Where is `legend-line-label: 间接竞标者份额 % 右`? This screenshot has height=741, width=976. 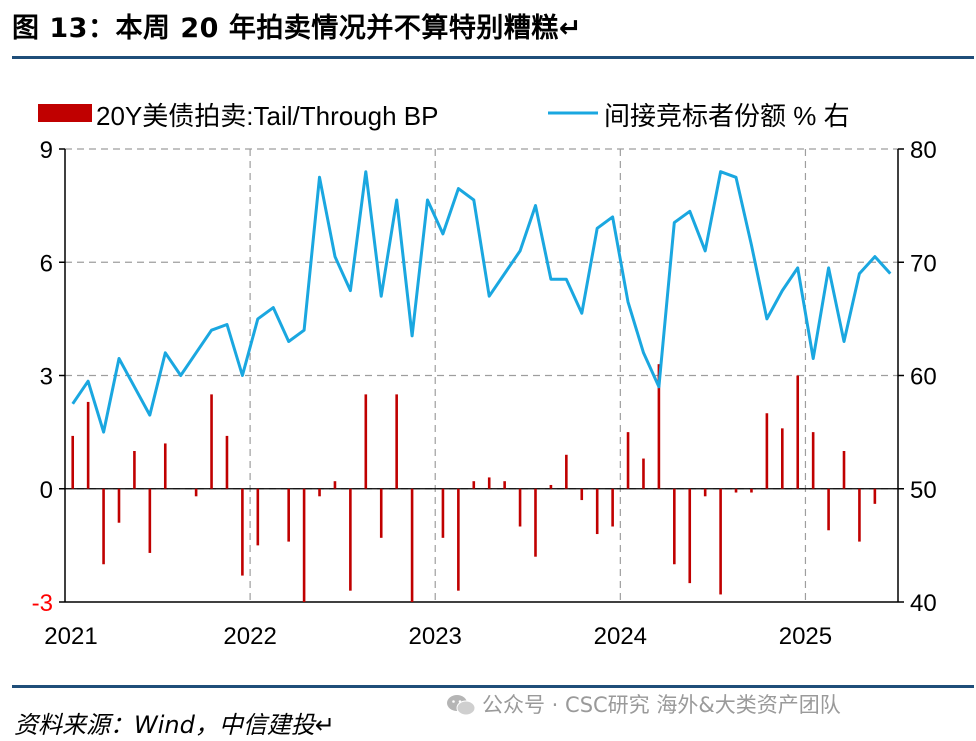 legend-line-label: 间接竞标者份额 % 右 is located at coordinates (727, 116).